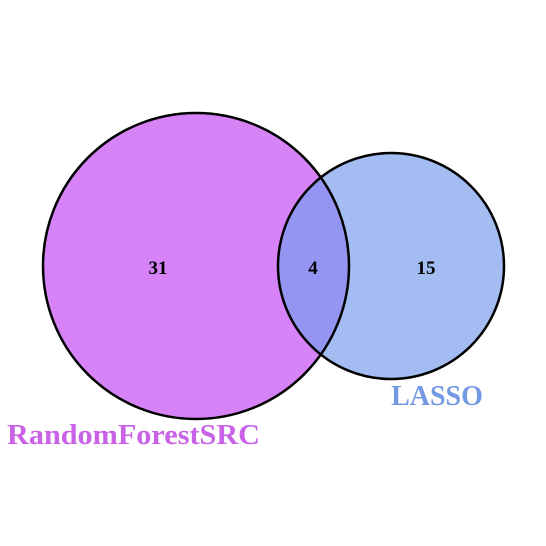 Image resolution: width=546 pixels, height=546 pixels. What do you see at coordinates (158, 268) in the screenshot?
I see `count-randomforestsrc-only: 31` at bounding box center [158, 268].